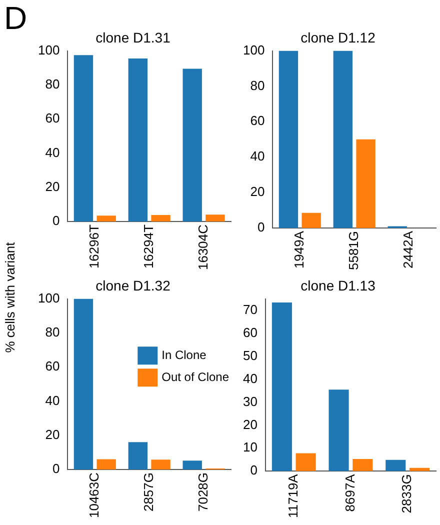 The height and width of the screenshot is (525, 440). Describe the element at coordinates (298, 249) in the screenshot. I see `x-tick-label: 1949A` at that location.